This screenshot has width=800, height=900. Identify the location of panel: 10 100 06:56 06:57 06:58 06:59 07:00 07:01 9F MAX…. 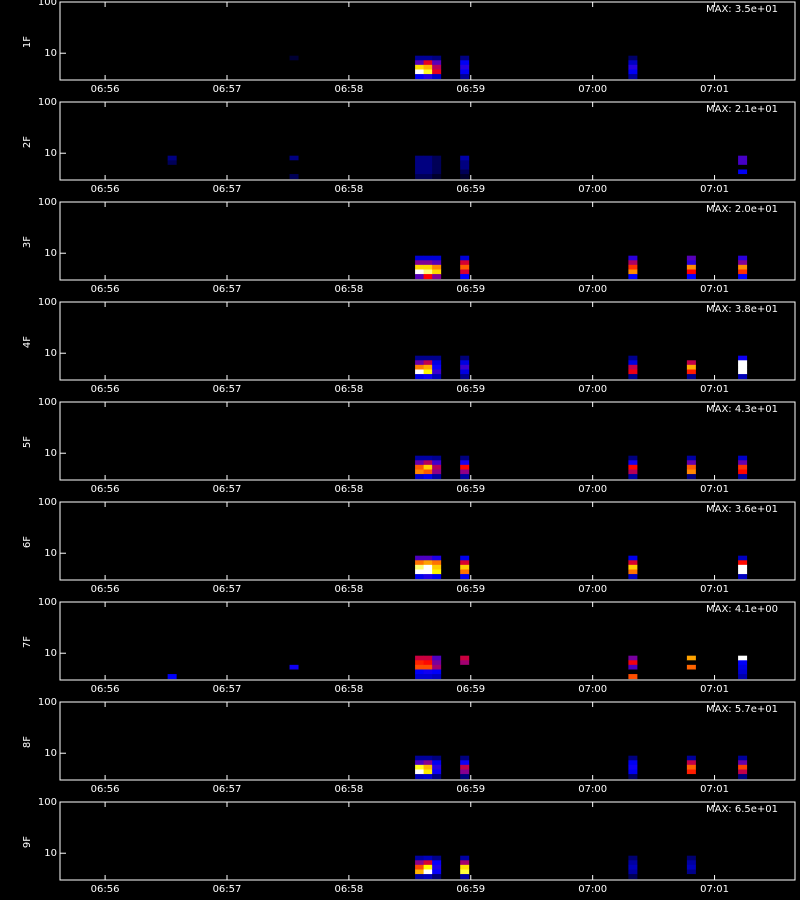
(409, 846).